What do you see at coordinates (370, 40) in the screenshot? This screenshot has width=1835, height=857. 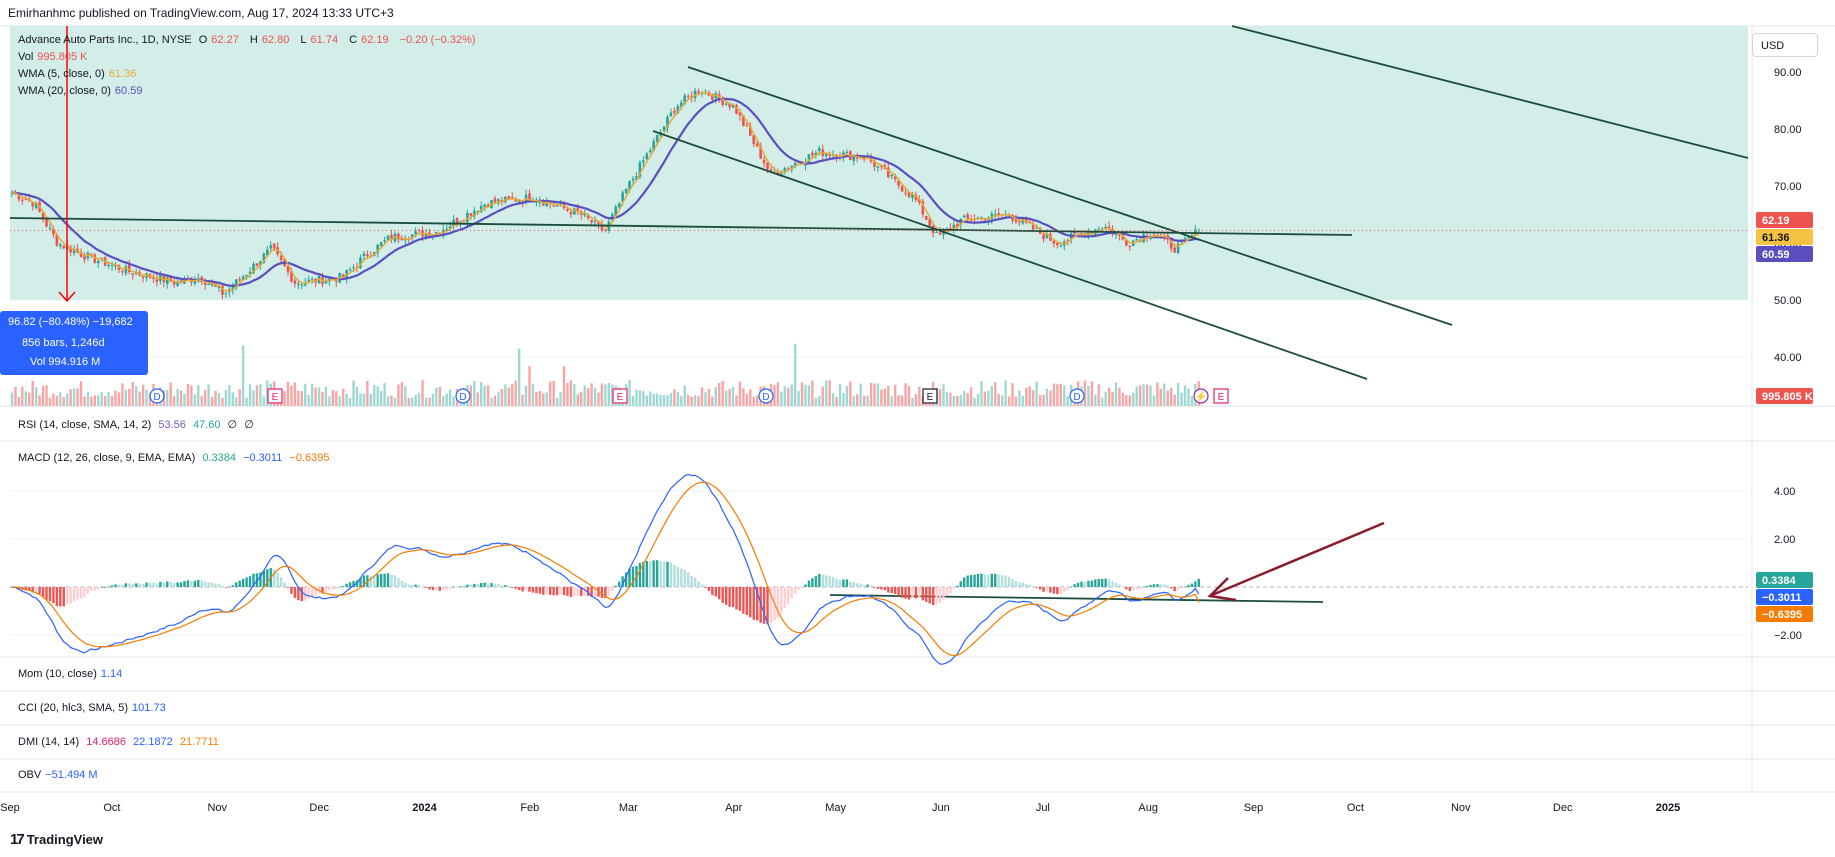 I see `close-value: C 62.19` at bounding box center [370, 40].